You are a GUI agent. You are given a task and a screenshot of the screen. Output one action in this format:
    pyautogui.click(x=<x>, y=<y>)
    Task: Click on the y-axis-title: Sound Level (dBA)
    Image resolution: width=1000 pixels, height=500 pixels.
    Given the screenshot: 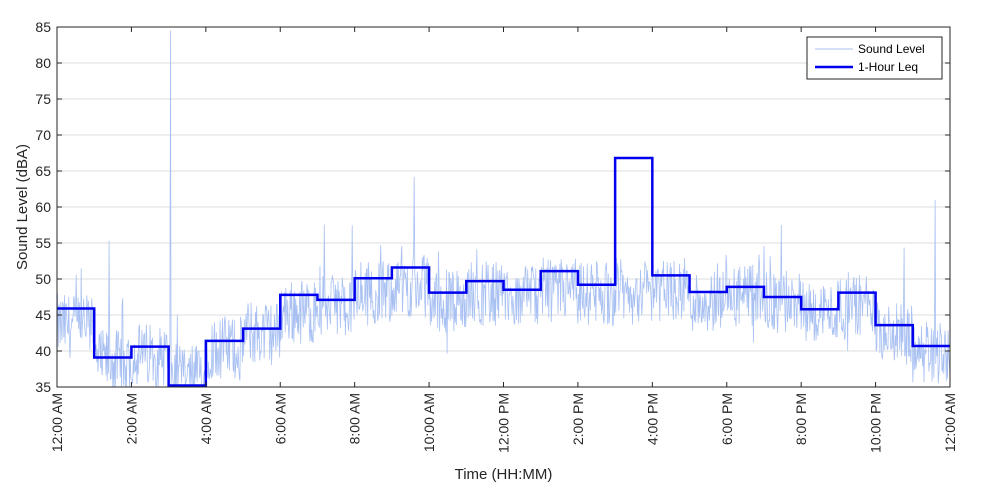 What is the action you would take?
    pyautogui.click(x=22, y=207)
    